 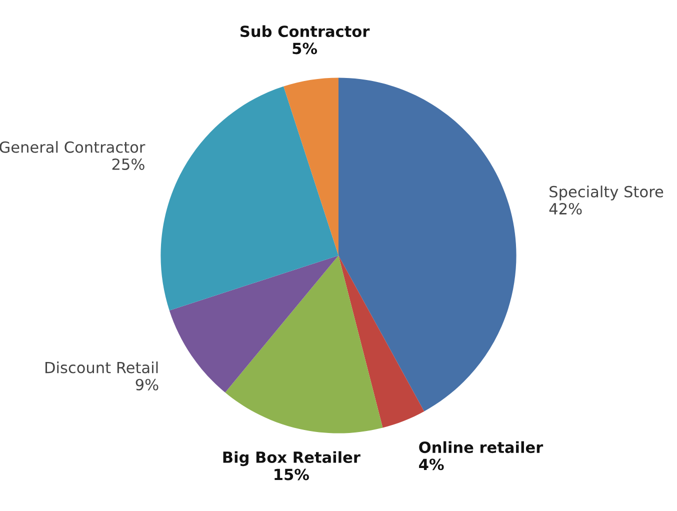 I want to click on slice-label: Sub Contractor, so click(x=305, y=31).